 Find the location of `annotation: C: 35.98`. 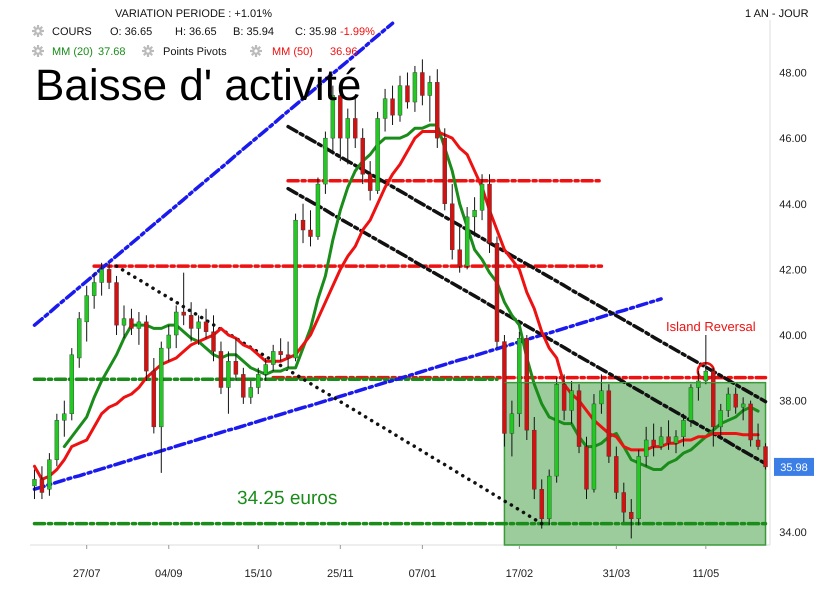

annotation: C: 35.98 is located at coordinates (316, 32).